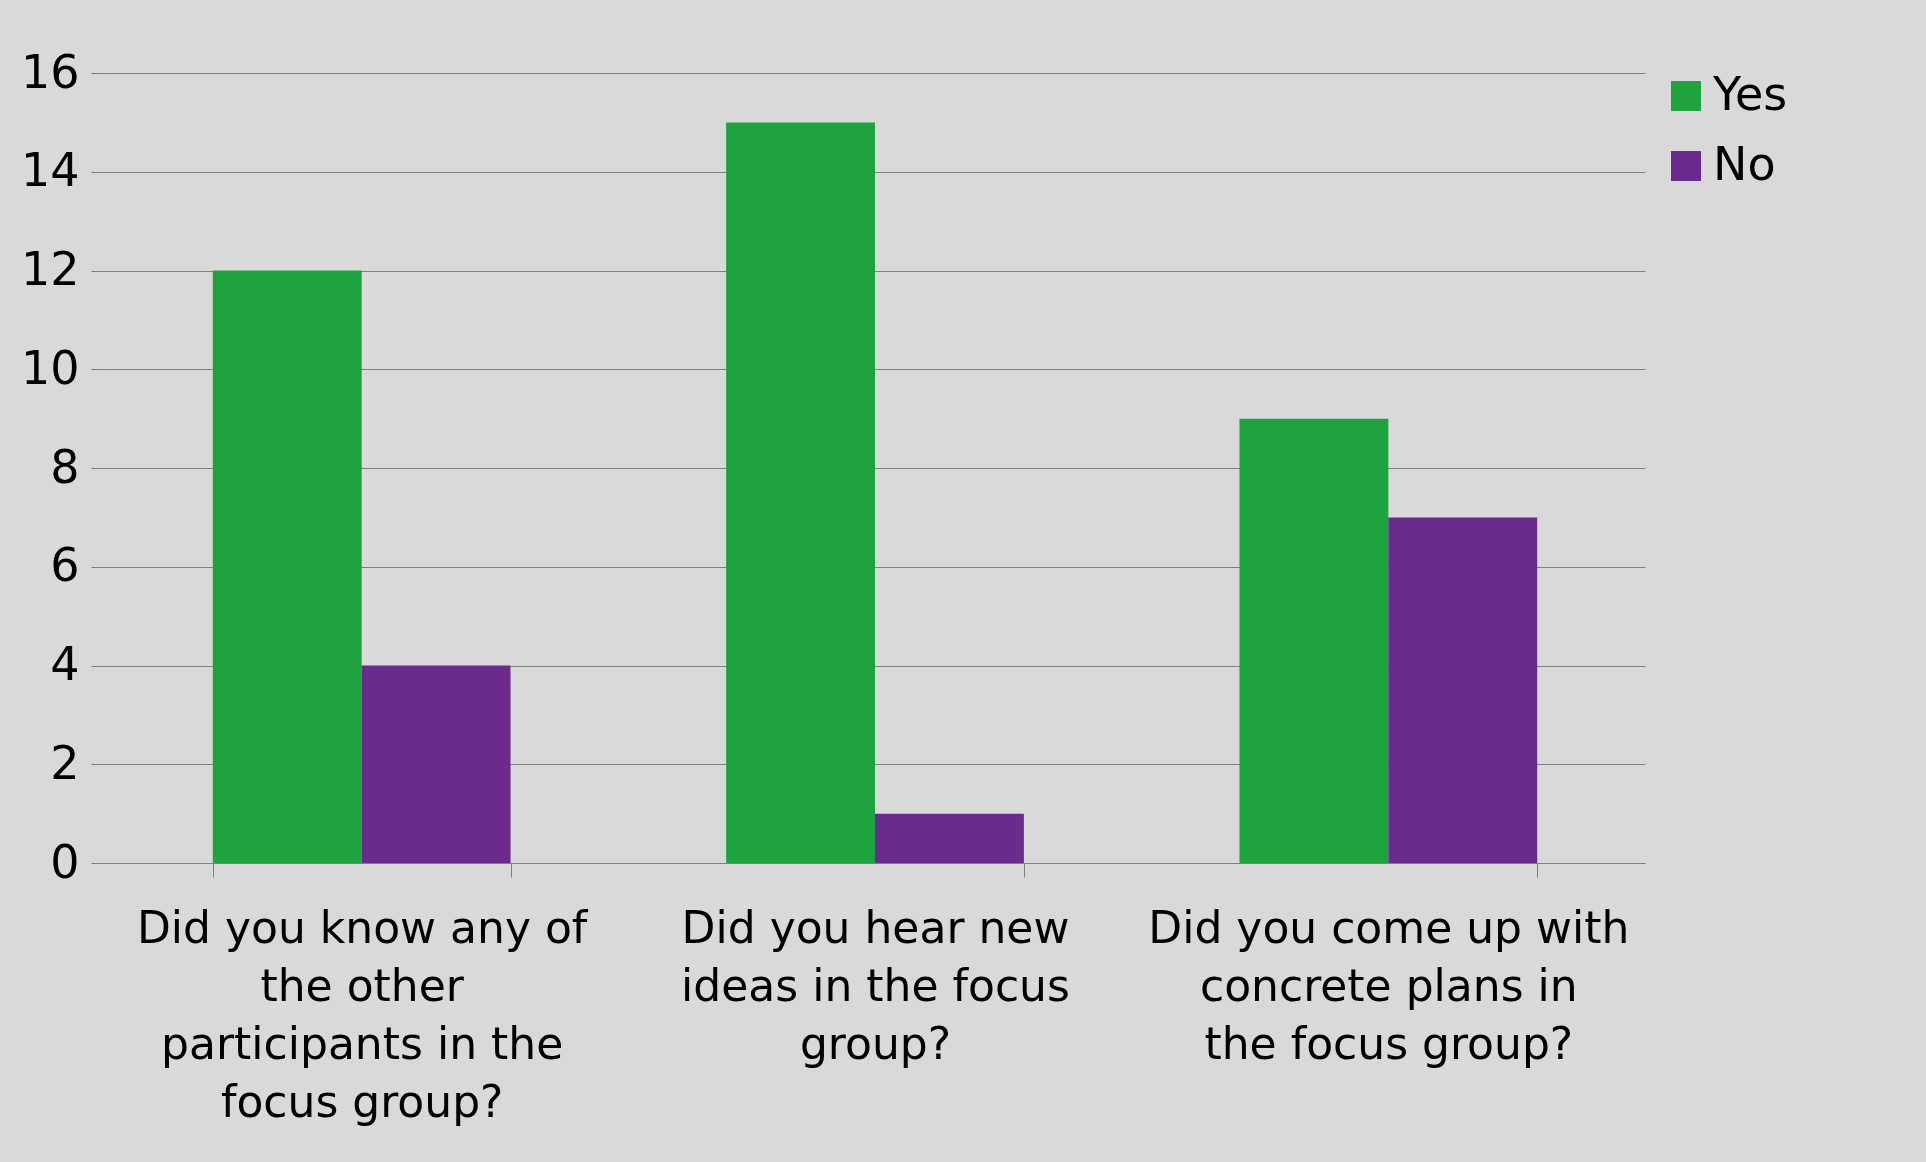 The width and height of the screenshot is (1926, 1162). I want to click on y-tick-label: 4, so click(65, 664).